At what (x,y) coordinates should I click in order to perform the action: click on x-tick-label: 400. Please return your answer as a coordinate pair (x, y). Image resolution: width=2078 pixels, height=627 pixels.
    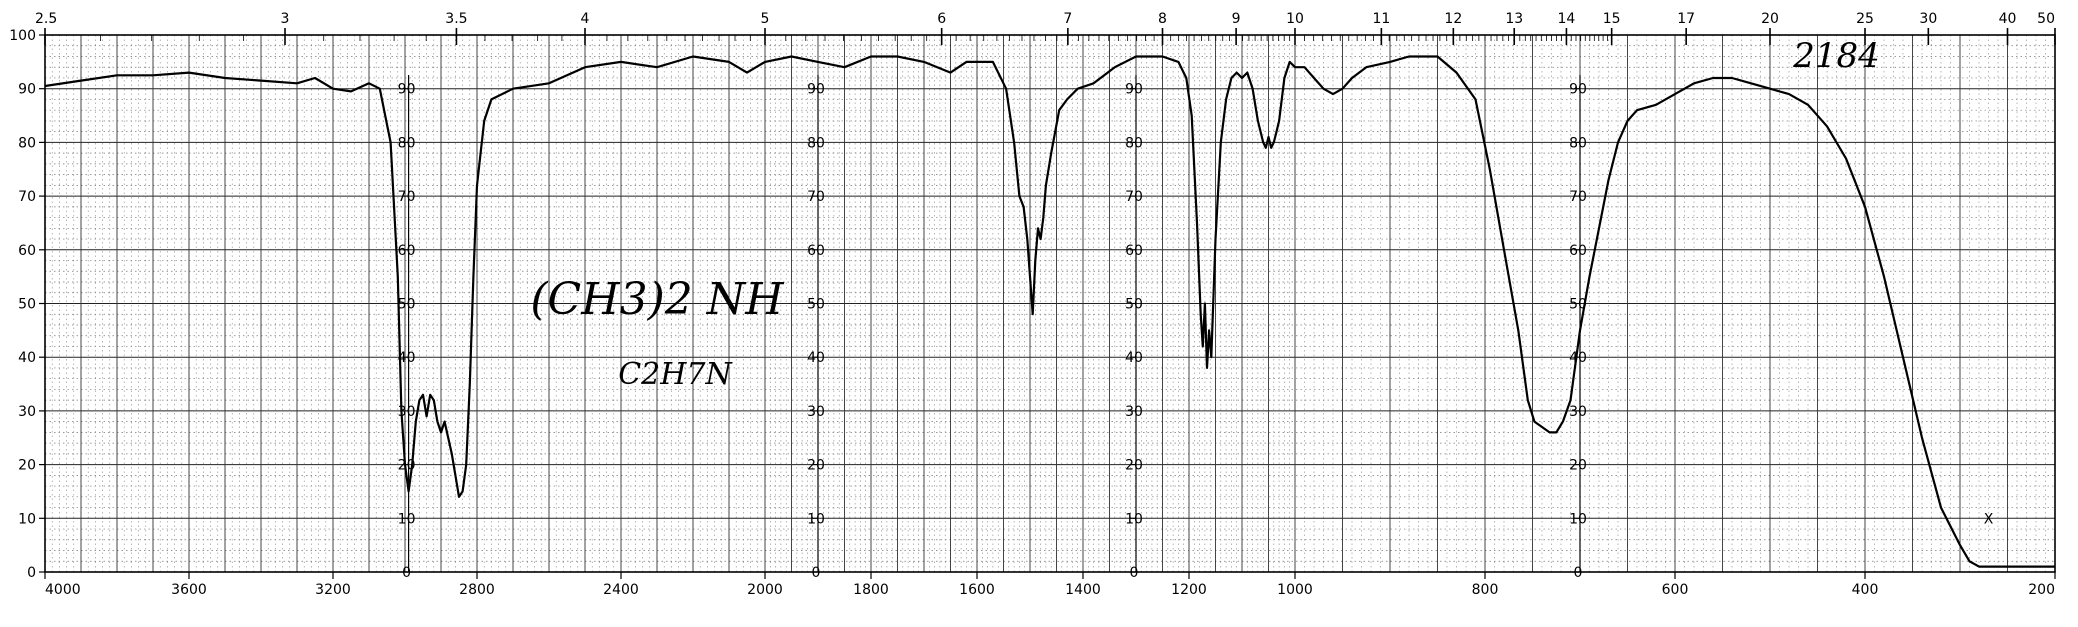
    Looking at the image, I should click on (1865, 590).